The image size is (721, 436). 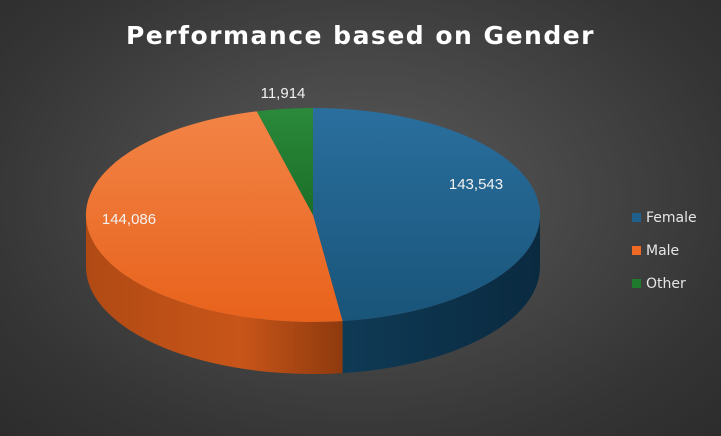 I want to click on pie-side-female, so click(x=441, y=294).